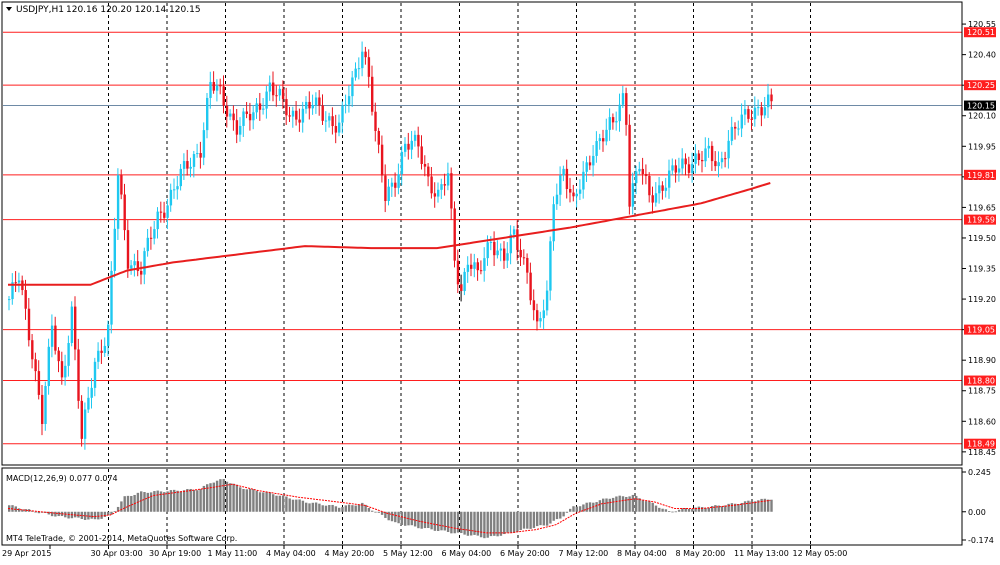  I want to click on price-tick-label: 120.55, so click(982, 24).